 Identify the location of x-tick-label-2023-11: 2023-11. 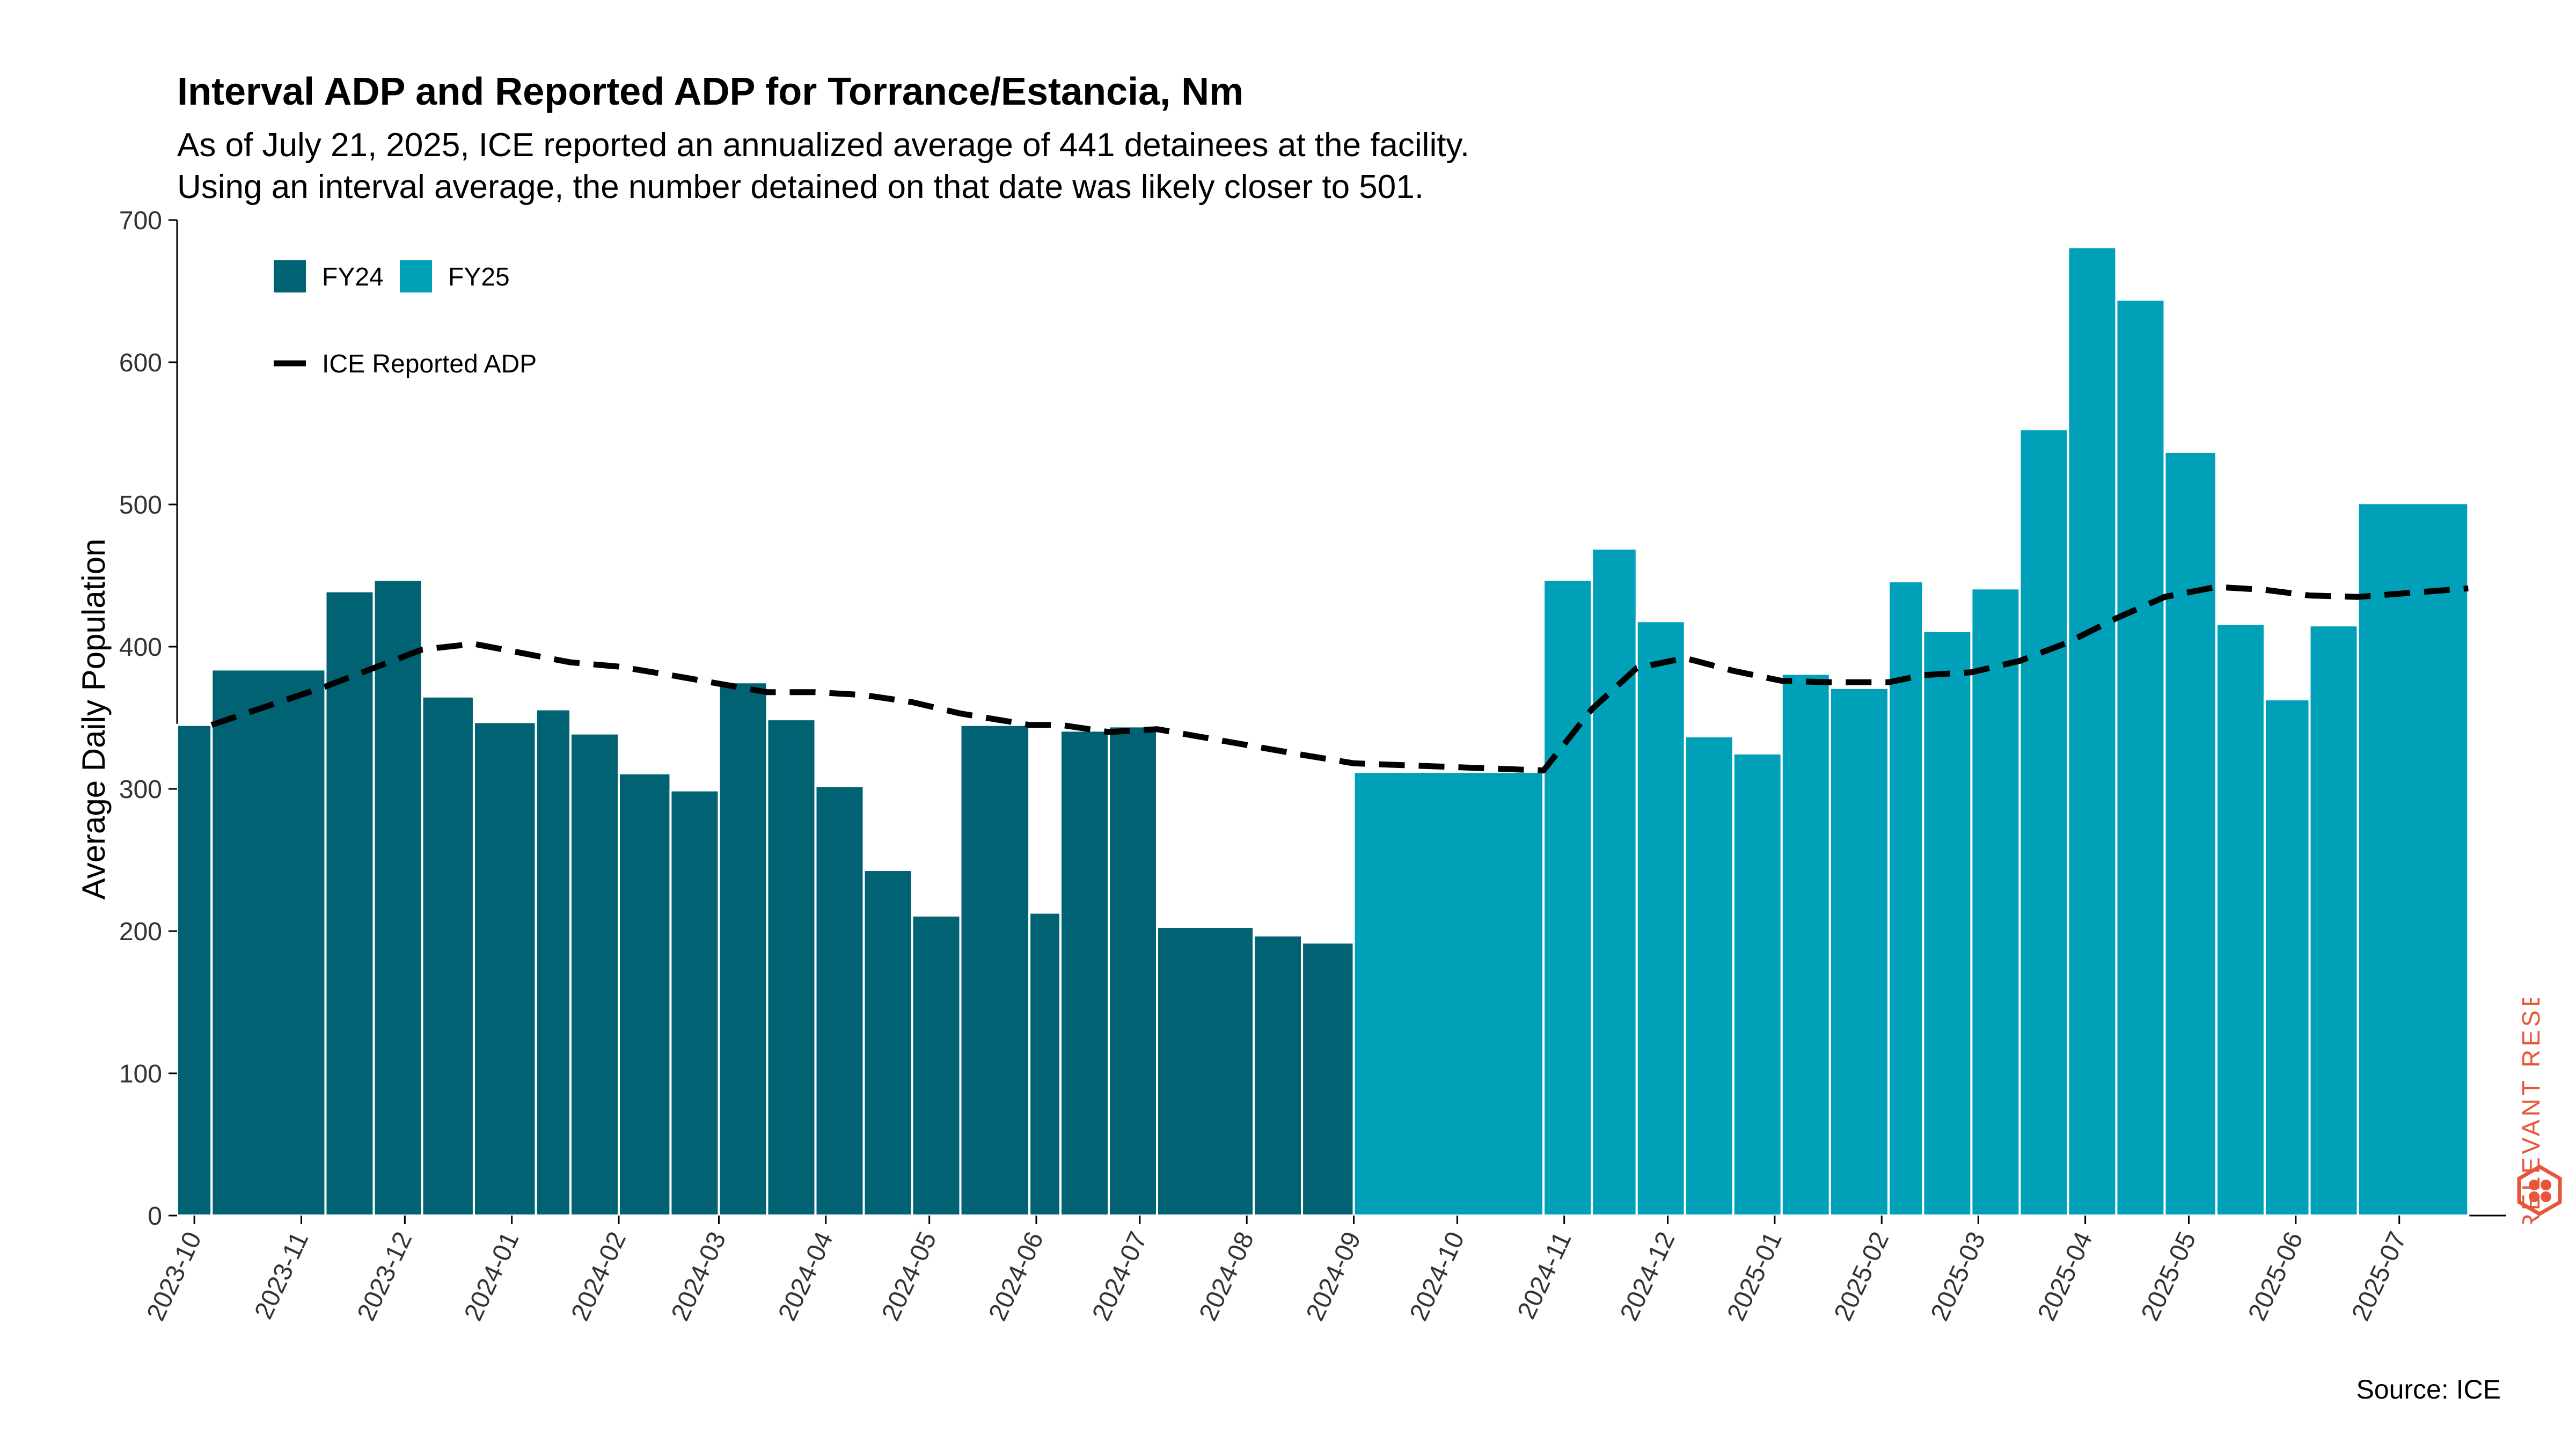
(281, 1275).